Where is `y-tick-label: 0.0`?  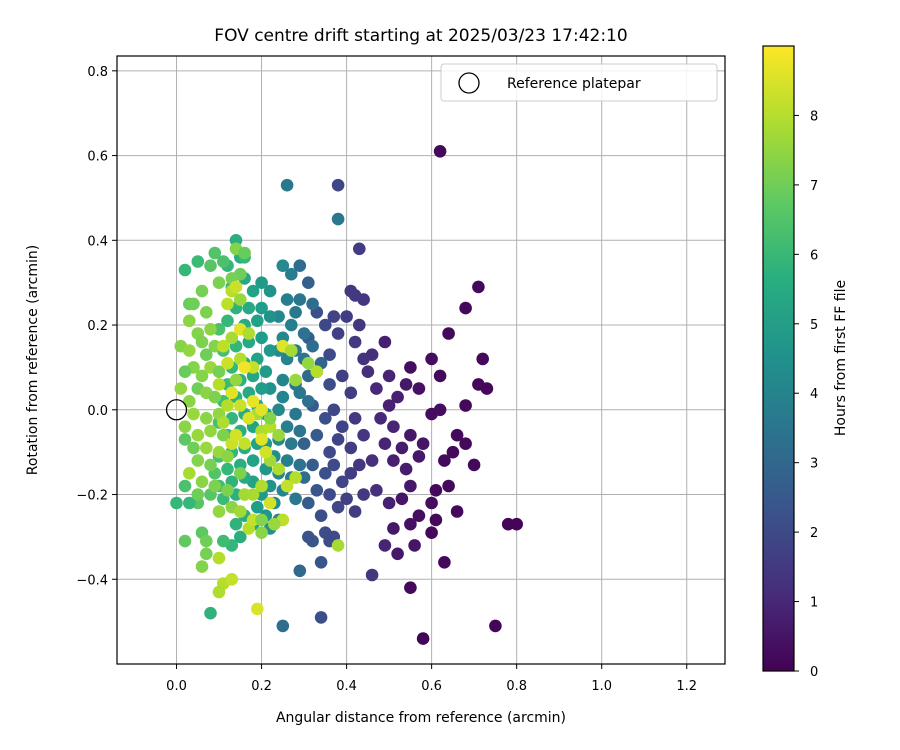
y-tick-label: 0.0 is located at coordinates (97, 411).